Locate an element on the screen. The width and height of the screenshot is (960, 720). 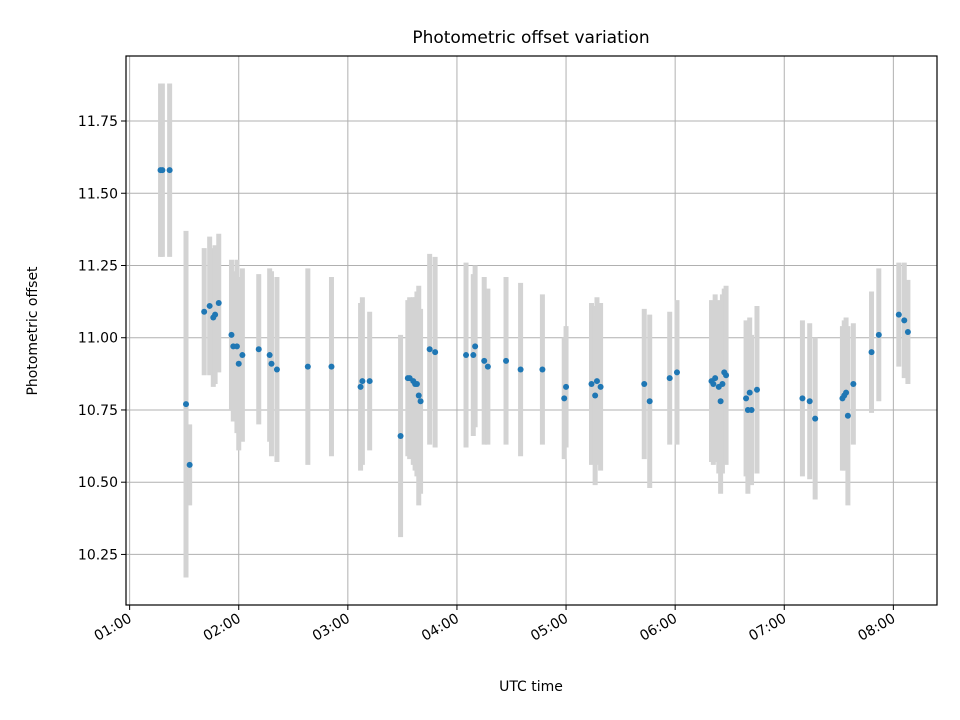
x-tick-label: 01:00 is located at coordinates (113, 628).